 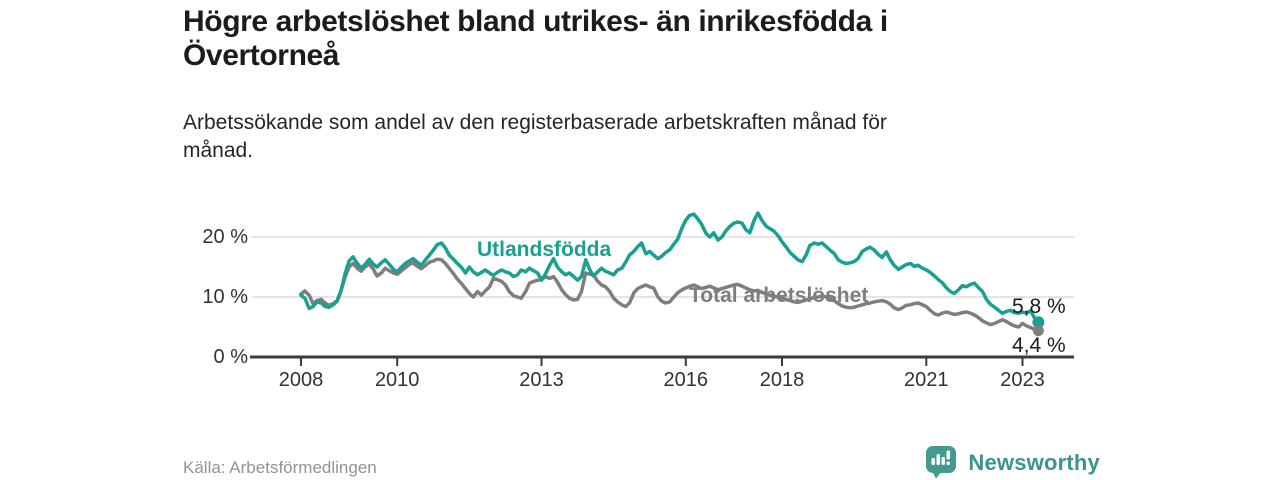 I want to click on series-label-utlandsfodda: Utlandsfödda, so click(x=544, y=249).